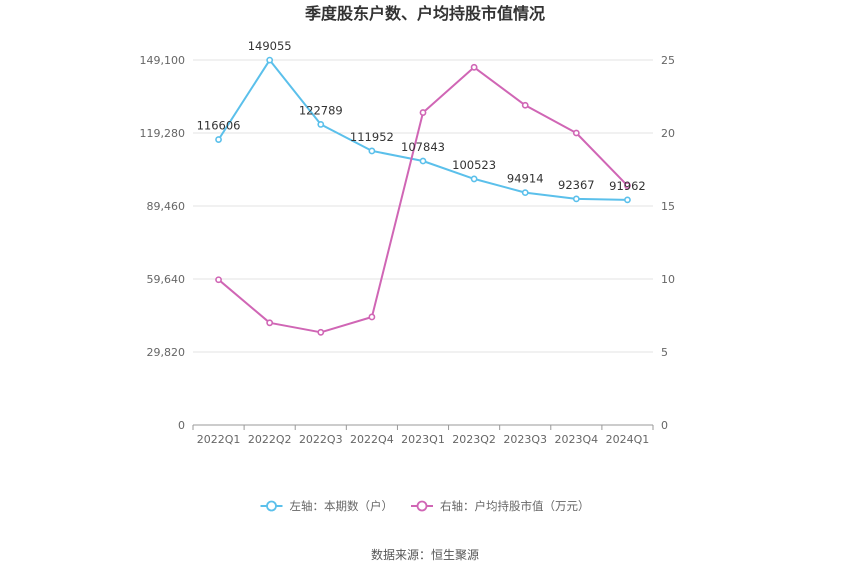 The height and width of the screenshot is (579, 850). I want to click on x-tick-label: 2022Q2, so click(270, 439).